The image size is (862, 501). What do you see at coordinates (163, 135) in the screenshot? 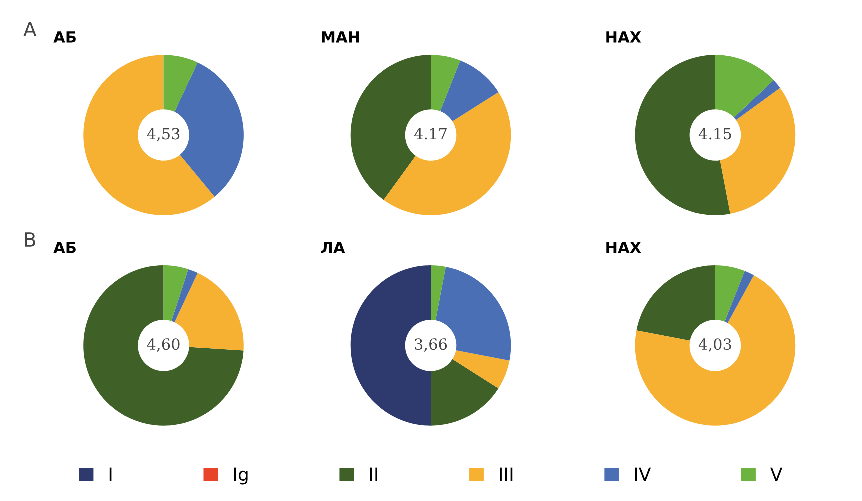
I see `text: 4,53` at bounding box center [163, 135].